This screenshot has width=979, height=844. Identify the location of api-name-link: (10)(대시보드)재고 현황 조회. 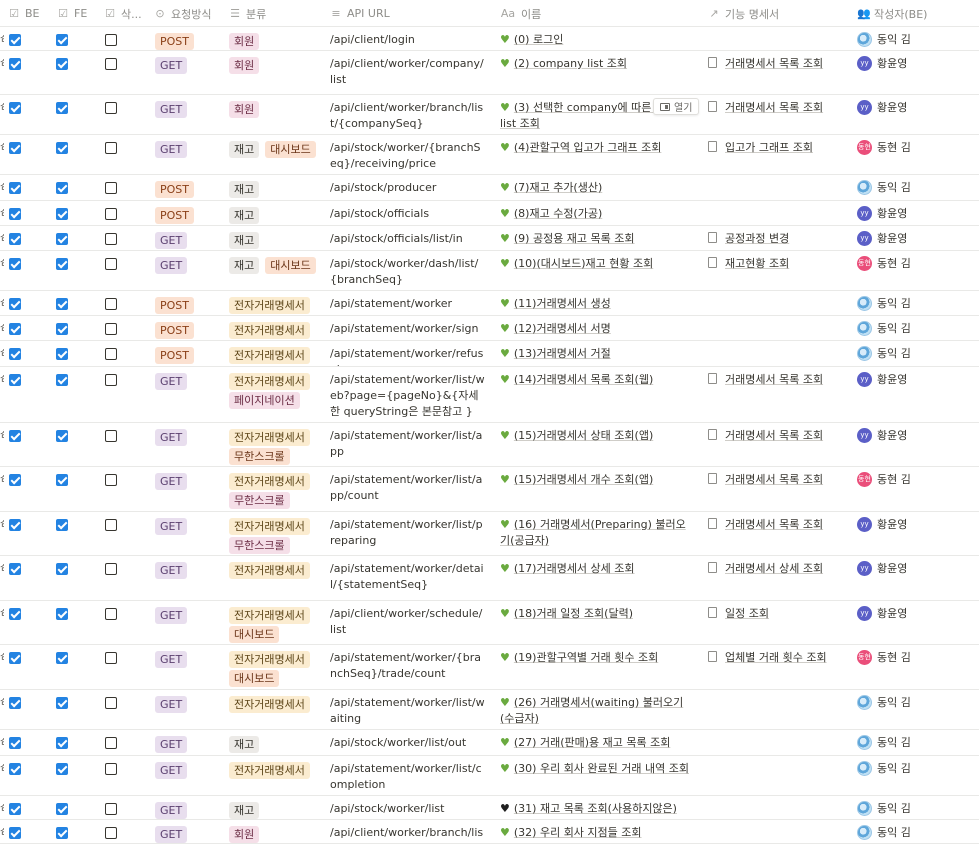
(583, 263).